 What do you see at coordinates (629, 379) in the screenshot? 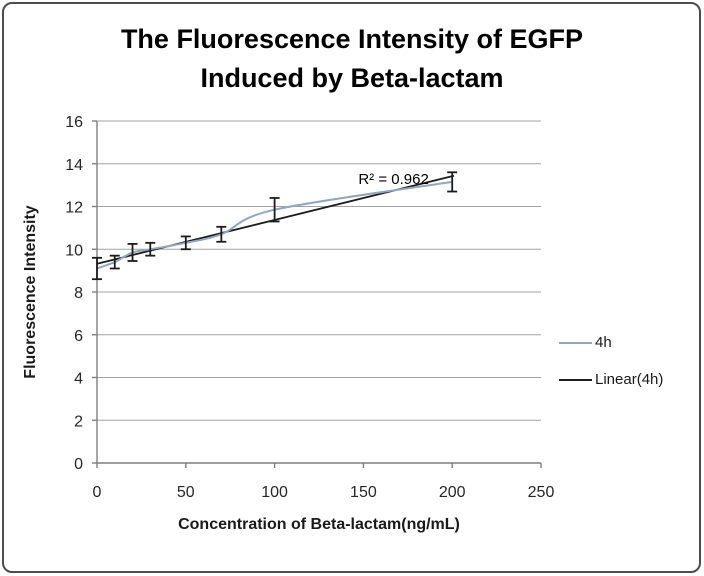
I see `legend-label-linear-4h: Linear(4h)` at bounding box center [629, 379].